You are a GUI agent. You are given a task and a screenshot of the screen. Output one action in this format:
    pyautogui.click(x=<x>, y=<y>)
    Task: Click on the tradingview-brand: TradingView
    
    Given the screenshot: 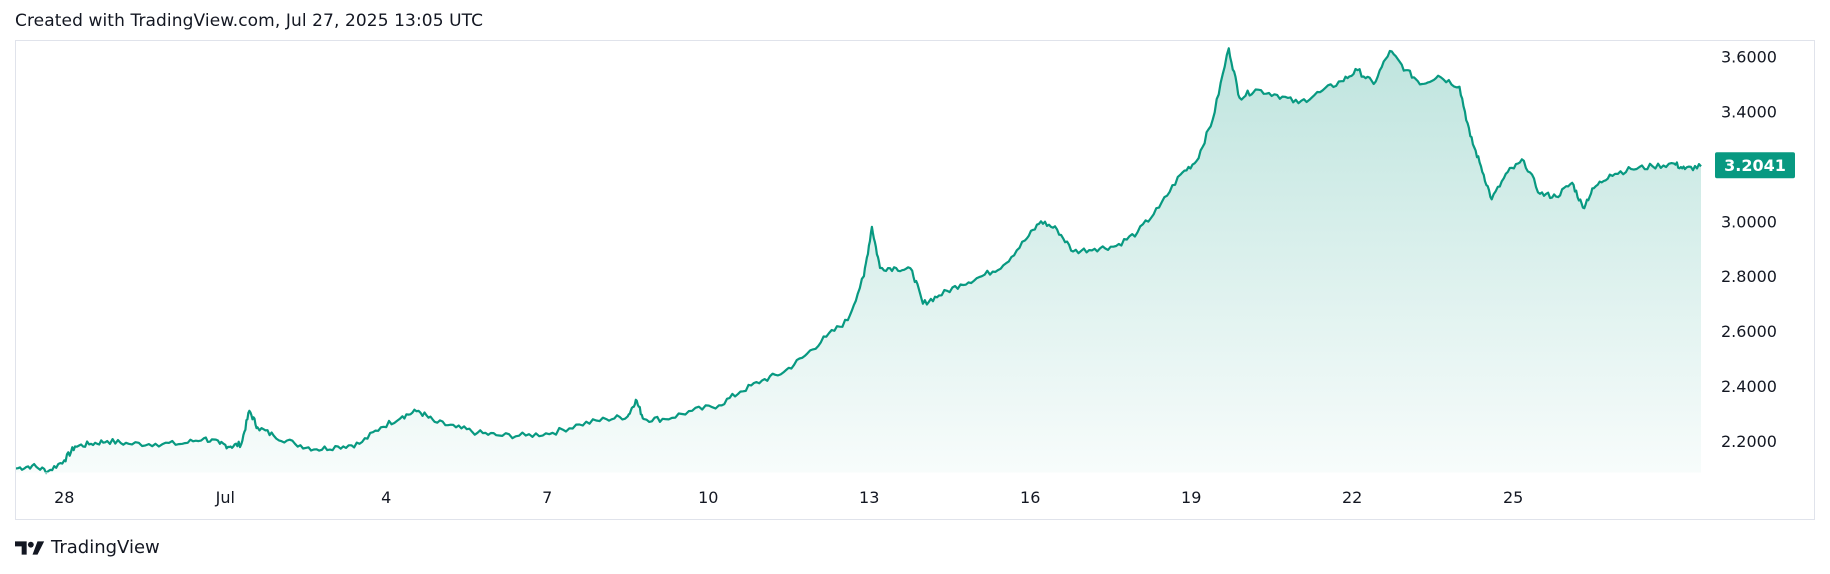 What is the action you would take?
    pyautogui.click(x=87, y=547)
    